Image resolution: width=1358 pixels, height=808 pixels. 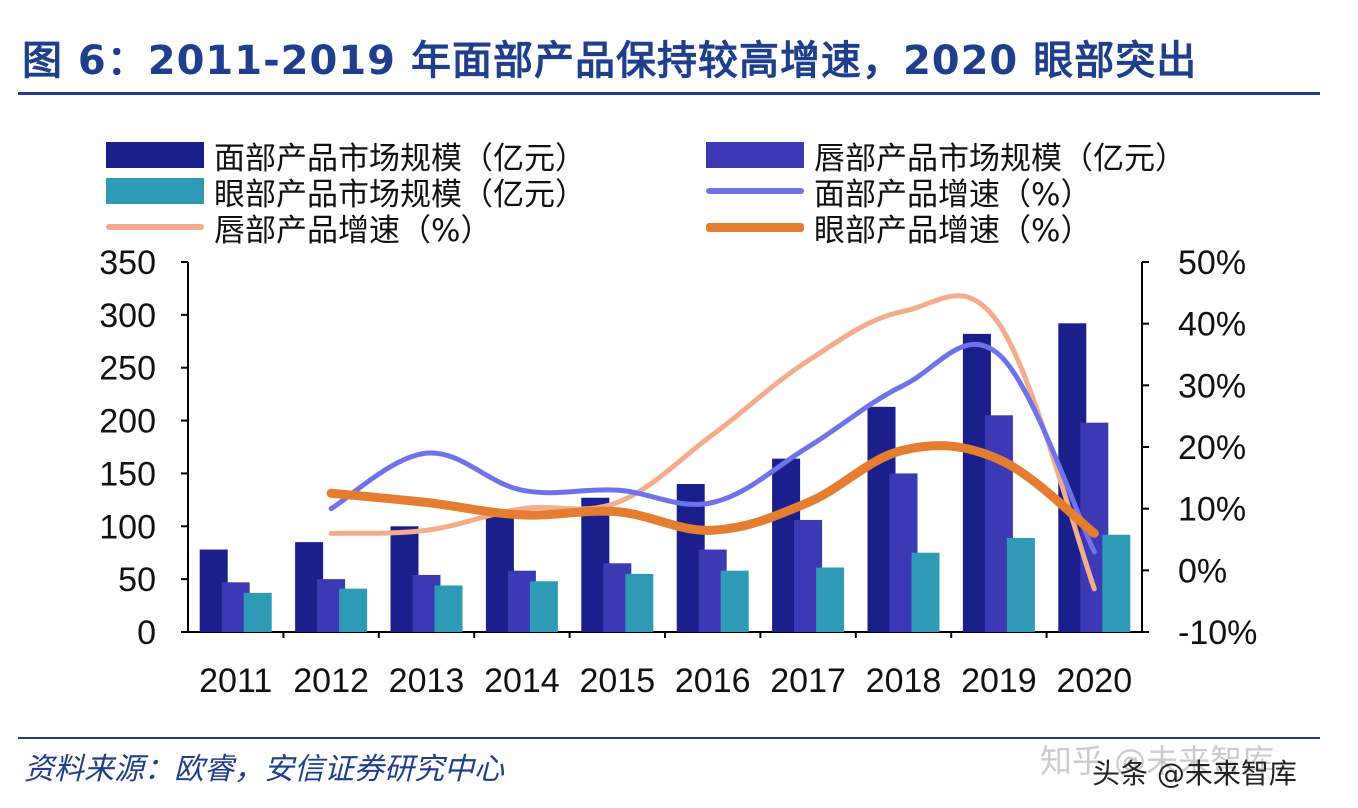 I want to click on watermark: 知乎 @未来智库, so click(x=1157, y=761).